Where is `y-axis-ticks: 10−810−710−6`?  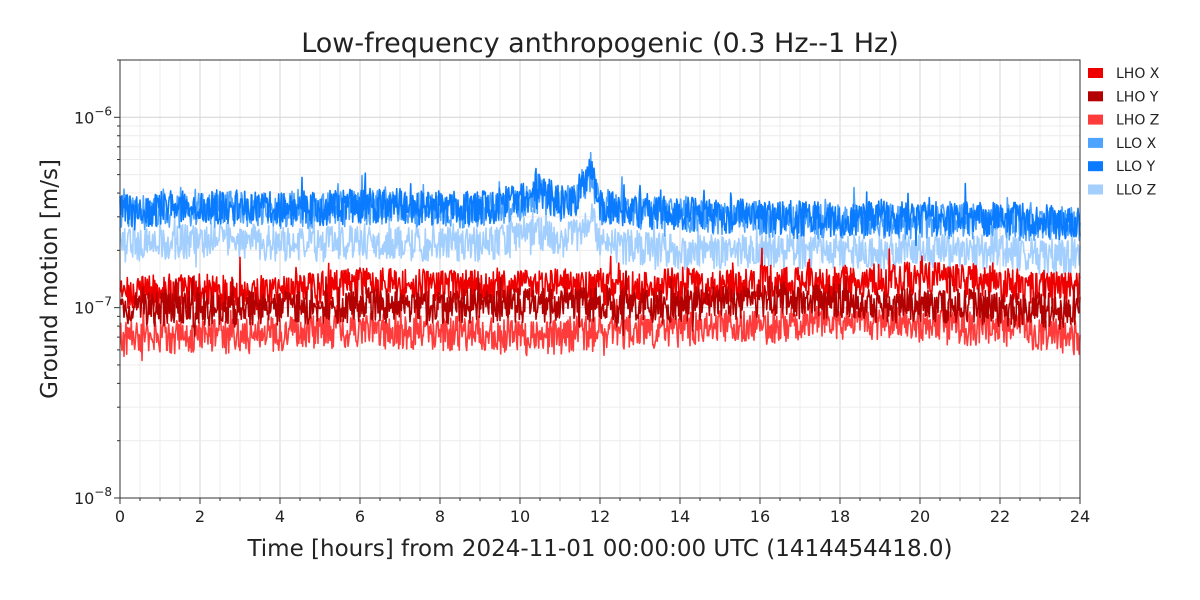
y-axis-ticks: 10−810−710−6 is located at coordinates (97, 283).